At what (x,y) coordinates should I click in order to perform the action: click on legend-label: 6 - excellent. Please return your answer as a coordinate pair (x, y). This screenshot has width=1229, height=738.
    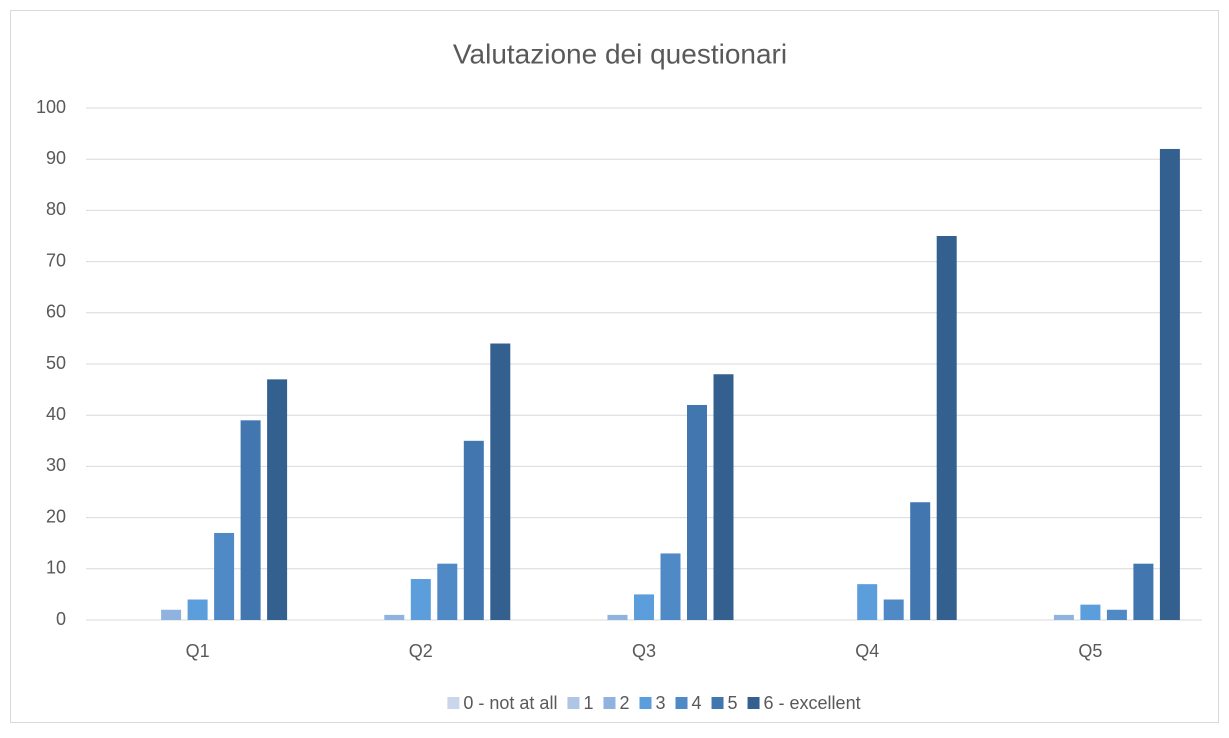
    Looking at the image, I should click on (812, 703).